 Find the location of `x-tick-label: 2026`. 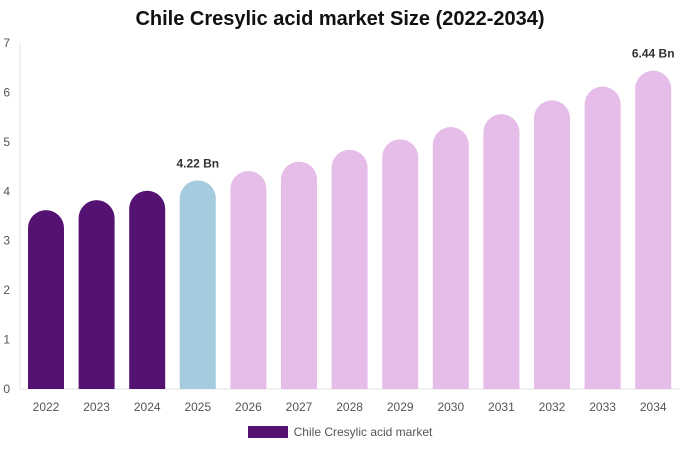

x-tick-label: 2026 is located at coordinates (248, 407).